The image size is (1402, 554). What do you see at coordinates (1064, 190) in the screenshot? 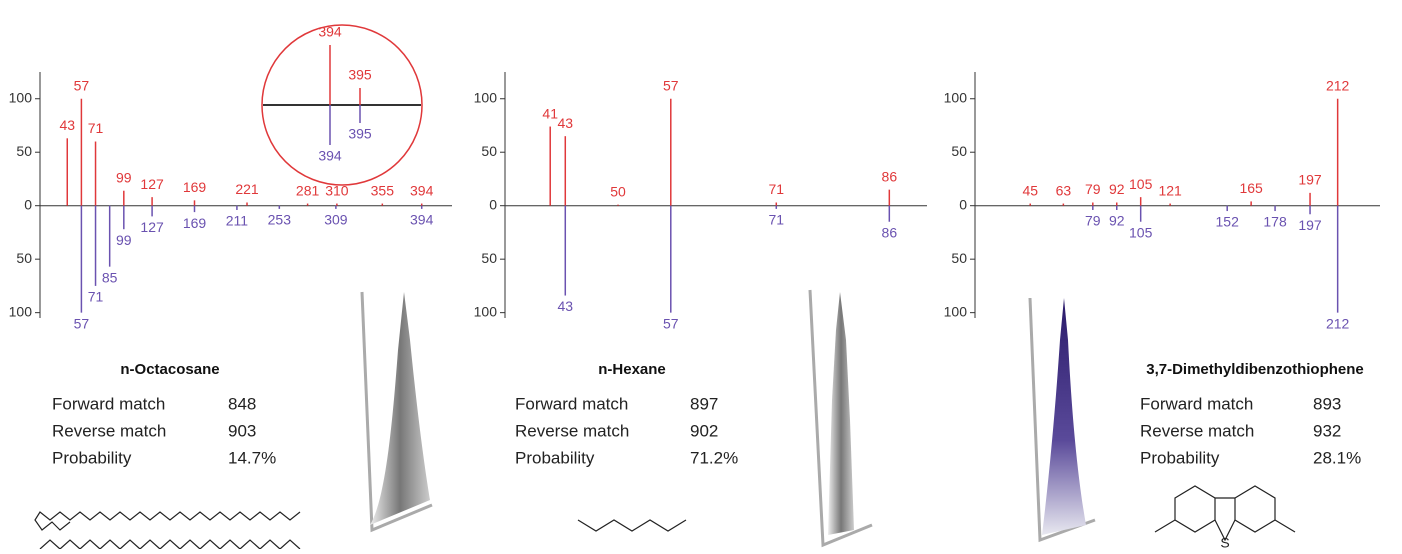
I see `peak-label: 63` at bounding box center [1064, 190].